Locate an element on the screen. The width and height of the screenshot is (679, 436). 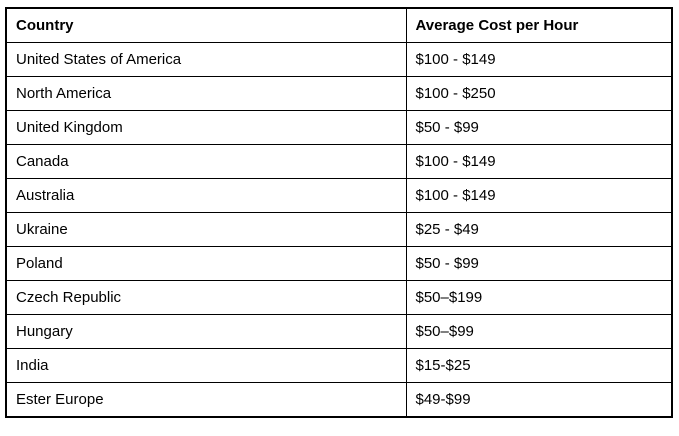
cost-cell: $100 - $250 is located at coordinates (539, 93).